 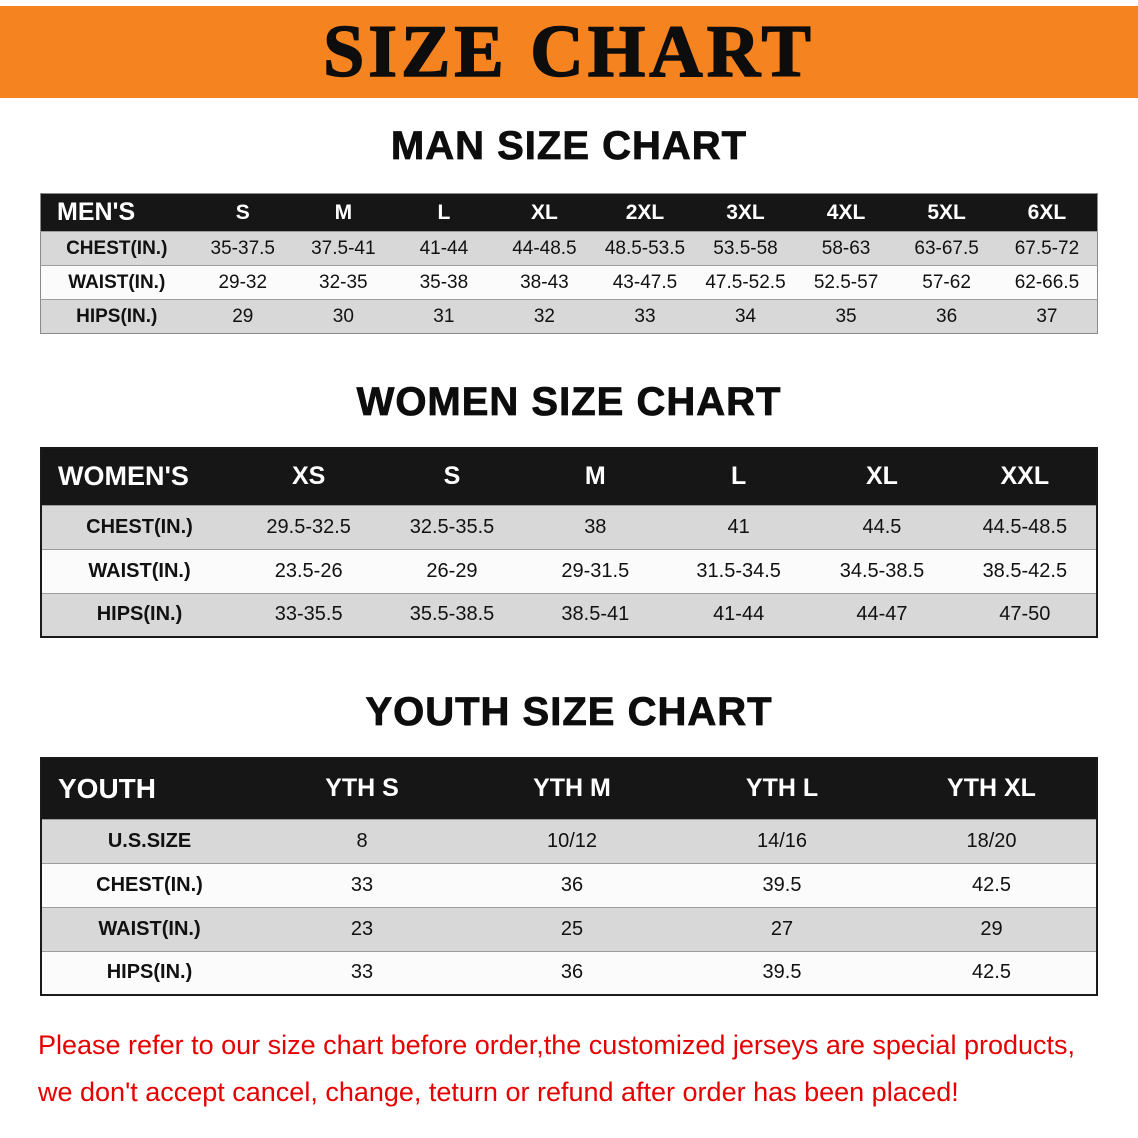 What do you see at coordinates (308, 614) in the screenshot?
I see `size-value-cell: 33-35.5` at bounding box center [308, 614].